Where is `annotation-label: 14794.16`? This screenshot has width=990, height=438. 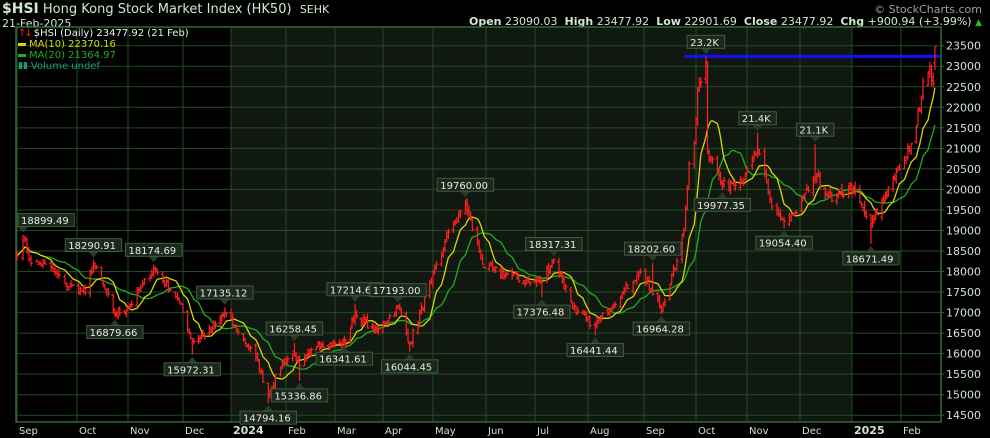 annotation-label: 14794.16 is located at coordinates (267, 419).